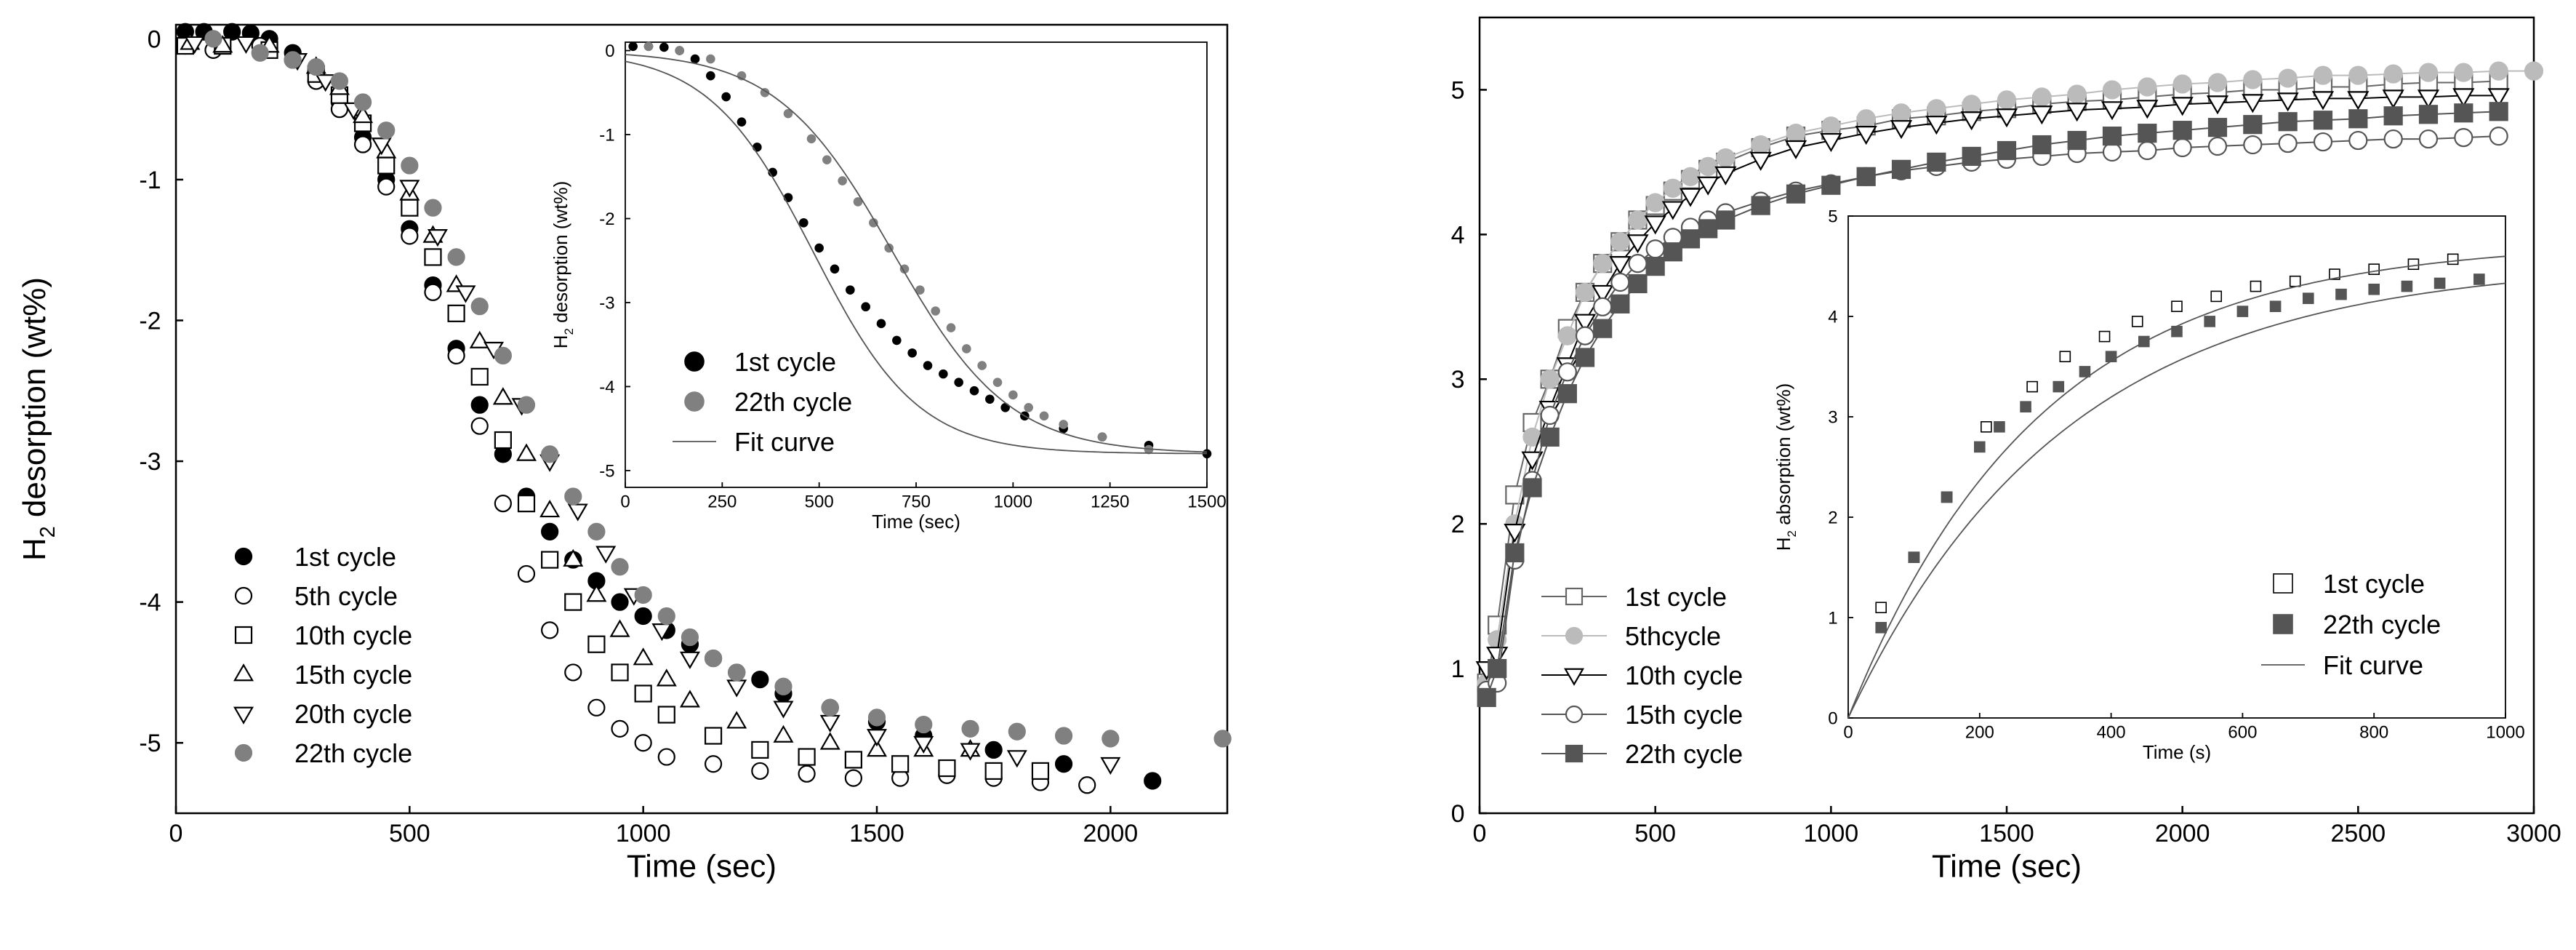  What do you see at coordinates (150, 603) in the screenshot?
I see `desorption-main-y-tick-label: -4` at bounding box center [150, 603].